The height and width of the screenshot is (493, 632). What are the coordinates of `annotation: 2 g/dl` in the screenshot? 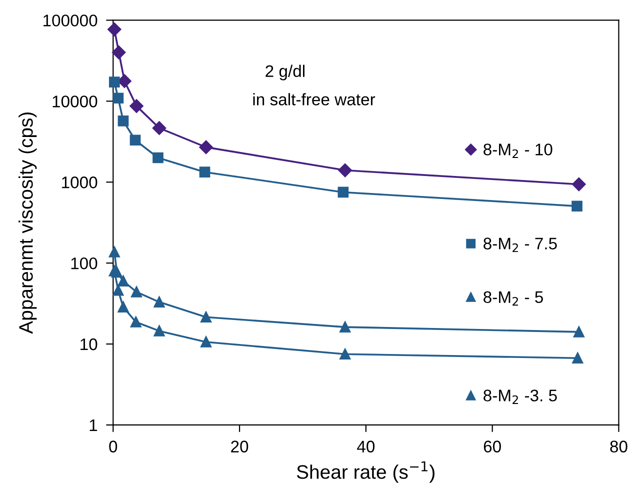 It's located at (285, 72).